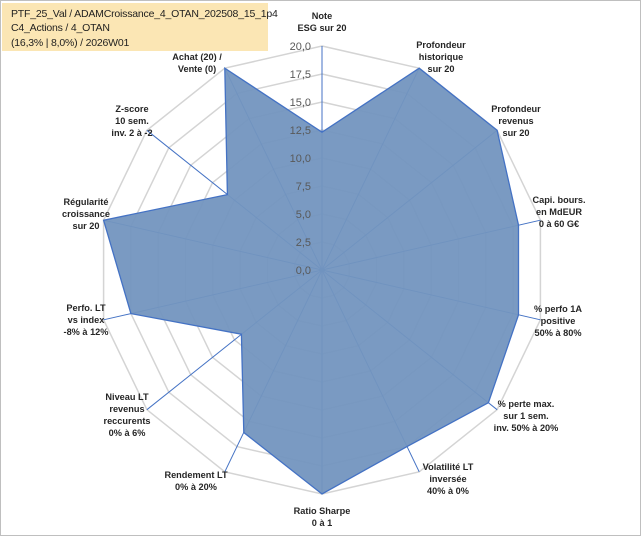 The image size is (641, 536). I want to click on portfolio-stats: (16,3% | 8,0%) / 2026W01, so click(70, 43).